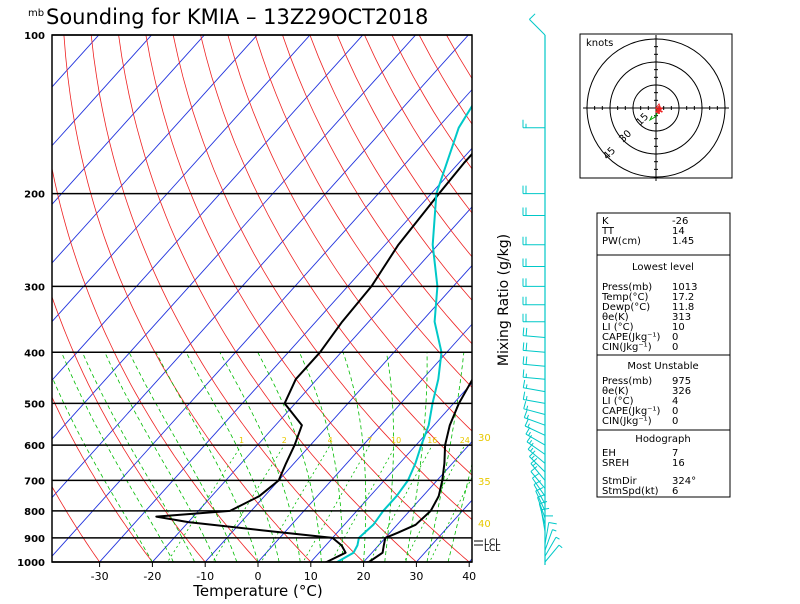  What do you see at coordinates (432, 440) in the screenshot?
I see `mixing-ratio-tick-label: 16` at bounding box center [432, 440].